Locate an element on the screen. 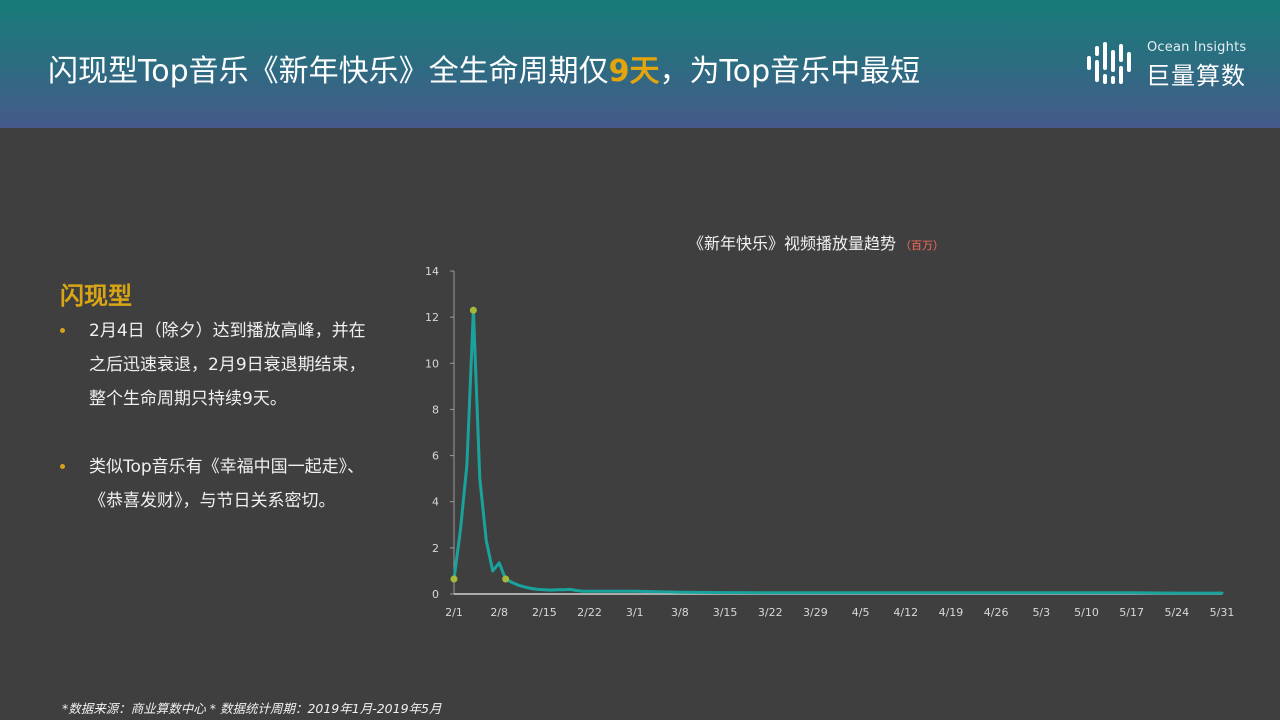 Image resolution: width=1280 pixels, height=720 pixels. x-tick-label: 5/31 is located at coordinates (1222, 612).